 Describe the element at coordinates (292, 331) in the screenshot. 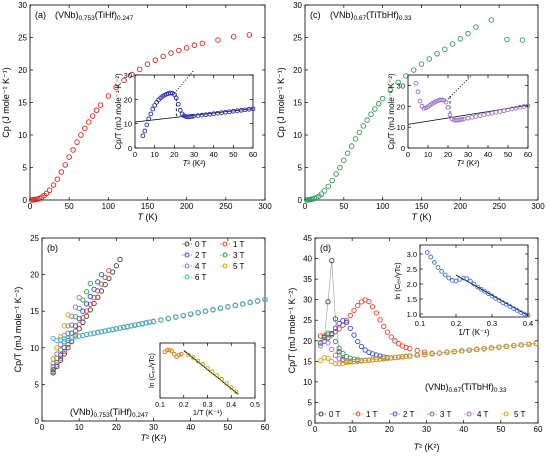

I see `y-axis-label: Cp/T (mJ mole⁻¹ K⁻²)` at that location.